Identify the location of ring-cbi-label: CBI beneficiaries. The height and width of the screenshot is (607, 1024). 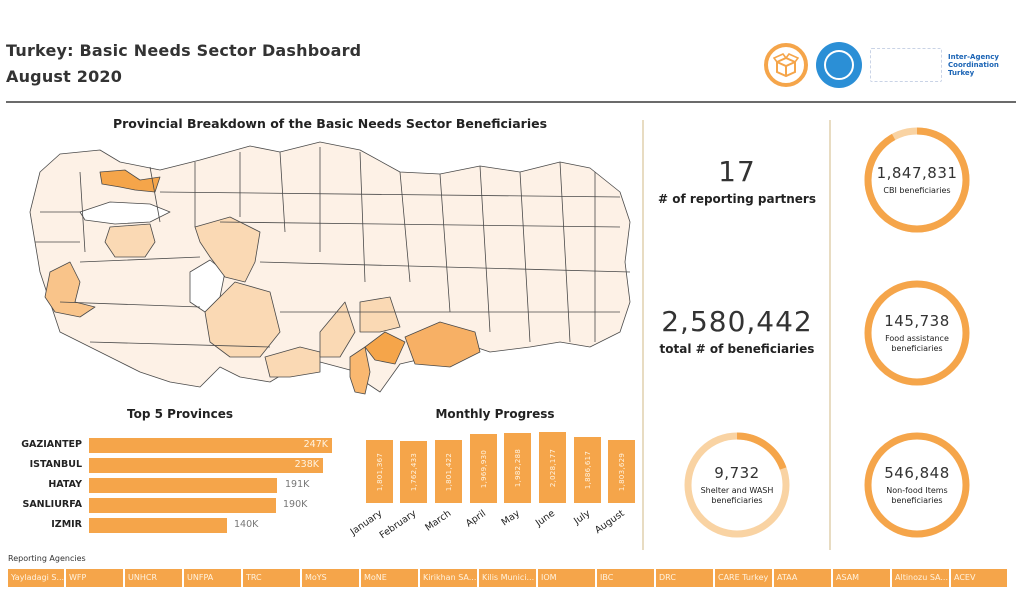
(917, 190).